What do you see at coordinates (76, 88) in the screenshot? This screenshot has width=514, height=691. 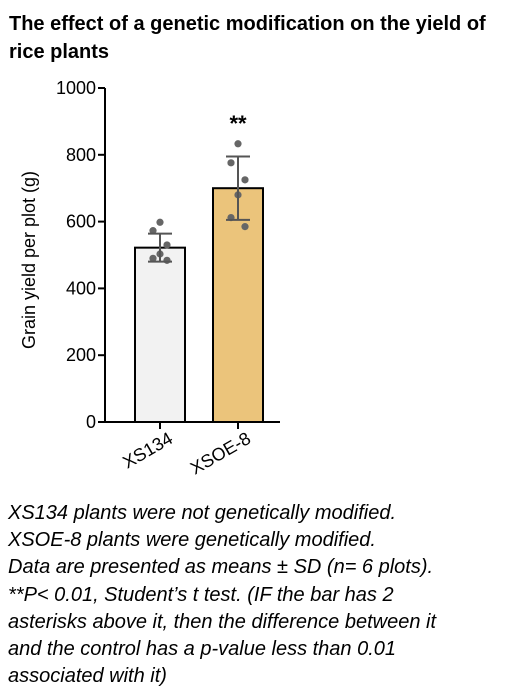 I see `y-tick-label: 1000` at bounding box center [76, 88].